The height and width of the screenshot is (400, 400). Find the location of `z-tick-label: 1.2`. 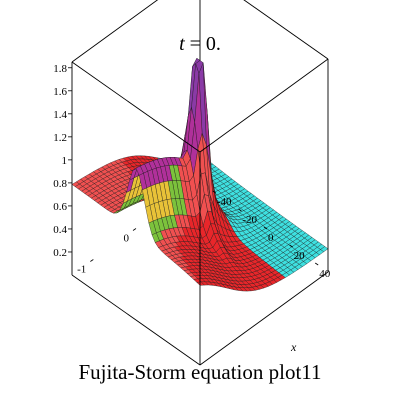

z-tick-label: 1.2 is located at coordinates (60, 138).